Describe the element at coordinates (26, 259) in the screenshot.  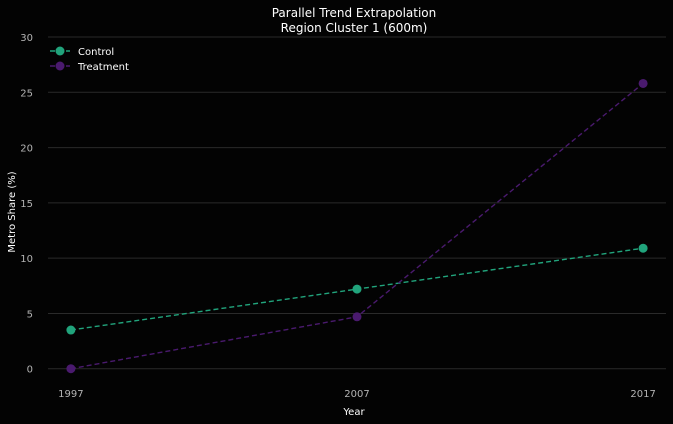
I see `y-tick-label-2: 10` at that location.